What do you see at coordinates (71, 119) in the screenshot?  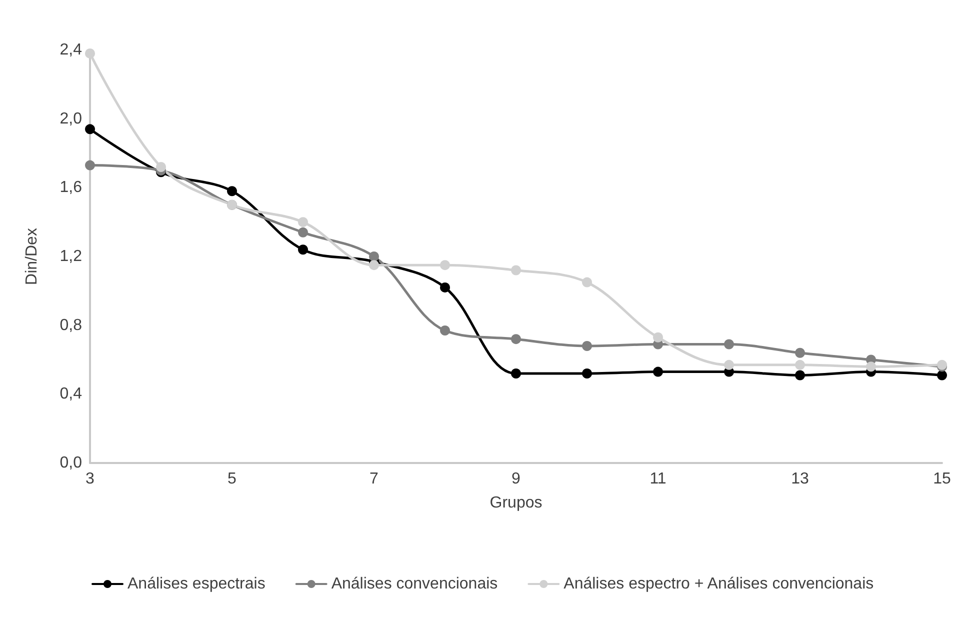 I see `y-tick-label: 2,0` at bounding box center [71, 119].